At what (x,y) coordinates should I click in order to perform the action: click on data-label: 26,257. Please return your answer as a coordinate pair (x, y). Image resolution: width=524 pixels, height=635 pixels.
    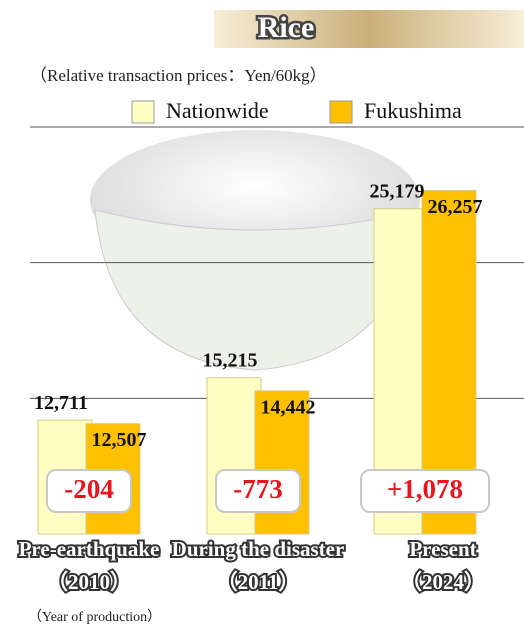
    Looking at the image, I should click on (455, 207).